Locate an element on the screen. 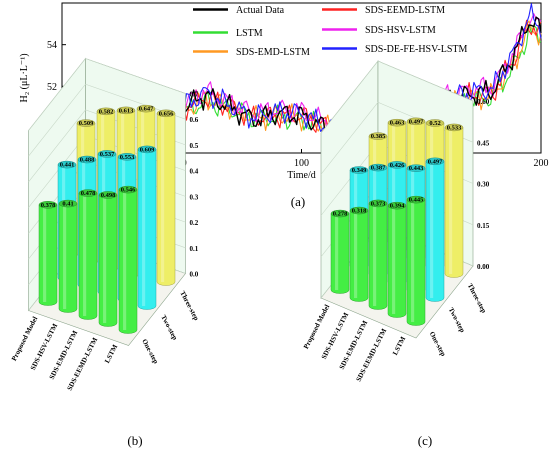 This screenshot has width=550, height=453. z-tick-label: 0.2 is located at coordinates (194, 223).